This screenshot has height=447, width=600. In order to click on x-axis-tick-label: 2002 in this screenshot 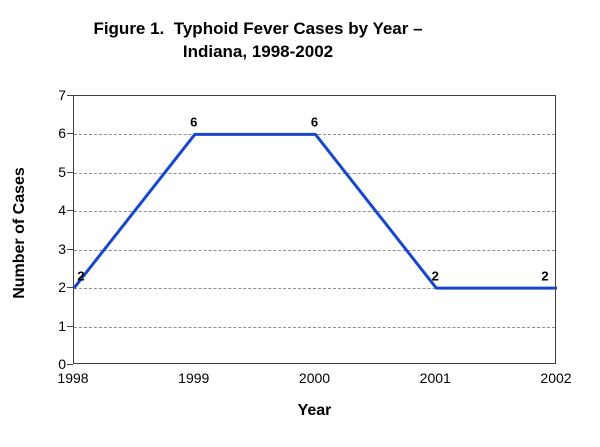, I will do `click(556, 378)`.